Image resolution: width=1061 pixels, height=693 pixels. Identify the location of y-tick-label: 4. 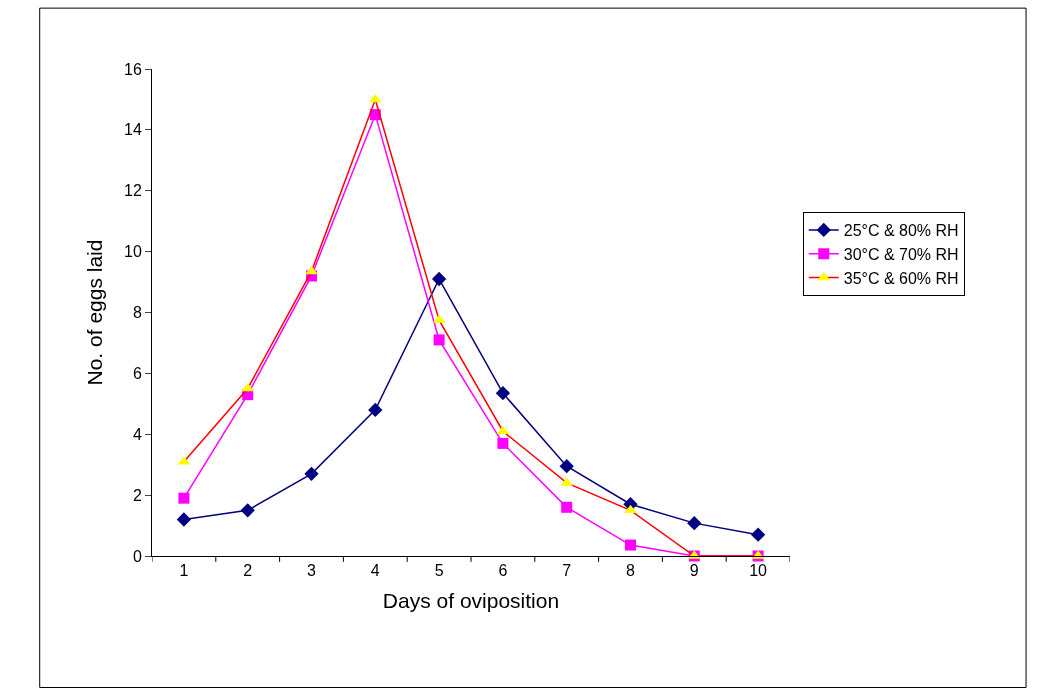
(137, 434).